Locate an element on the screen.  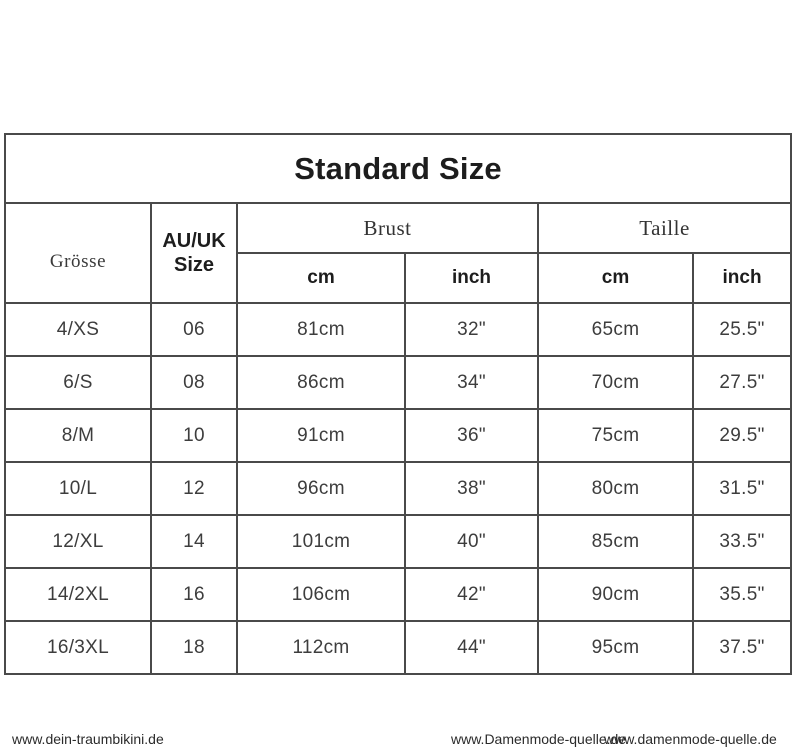
cell-auuk: 14 is located at coordinates (194, 541).